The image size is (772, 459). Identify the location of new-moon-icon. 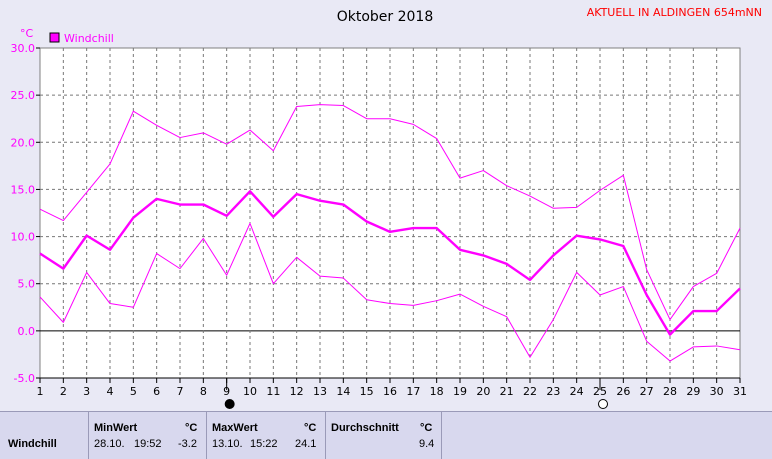
(229, 404).